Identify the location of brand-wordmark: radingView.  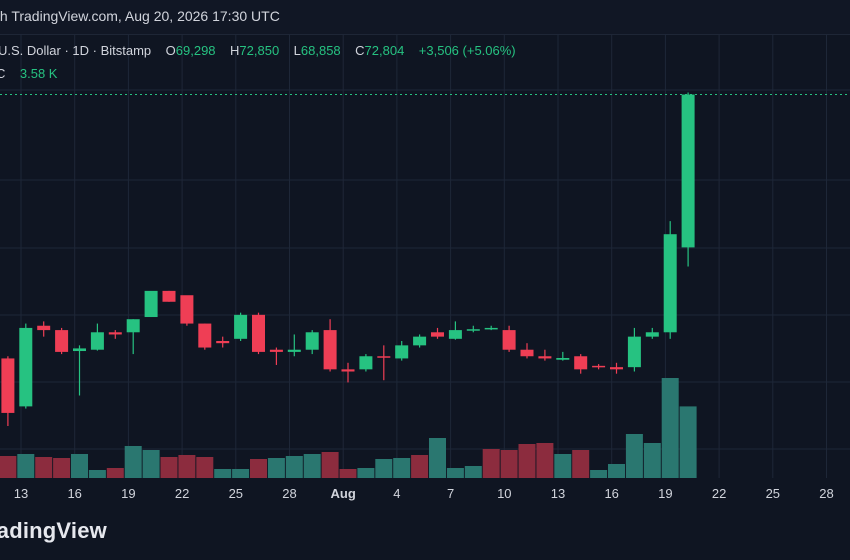
(53, 530).